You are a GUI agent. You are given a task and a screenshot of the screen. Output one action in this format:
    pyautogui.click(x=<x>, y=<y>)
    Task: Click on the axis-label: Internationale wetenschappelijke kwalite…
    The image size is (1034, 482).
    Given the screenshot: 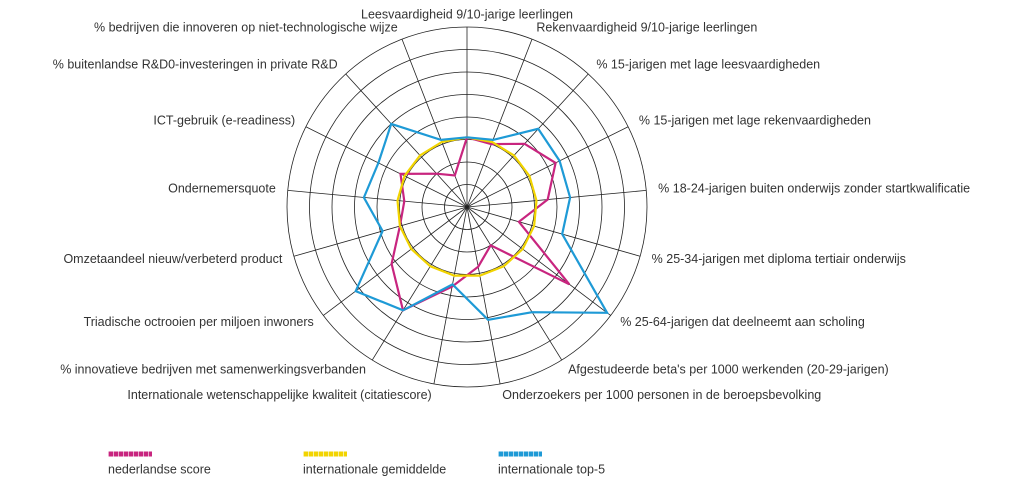 What is the action you would take?
    pyautogui.click(x=279, y=395)
    